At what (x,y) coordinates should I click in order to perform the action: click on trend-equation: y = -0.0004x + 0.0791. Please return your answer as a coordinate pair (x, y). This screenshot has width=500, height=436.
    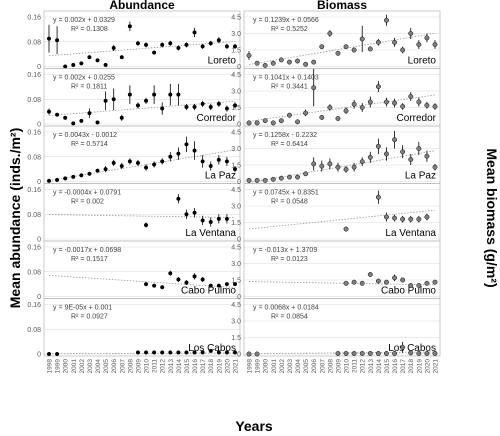
    Looking at the image, I should click on (87, 193).